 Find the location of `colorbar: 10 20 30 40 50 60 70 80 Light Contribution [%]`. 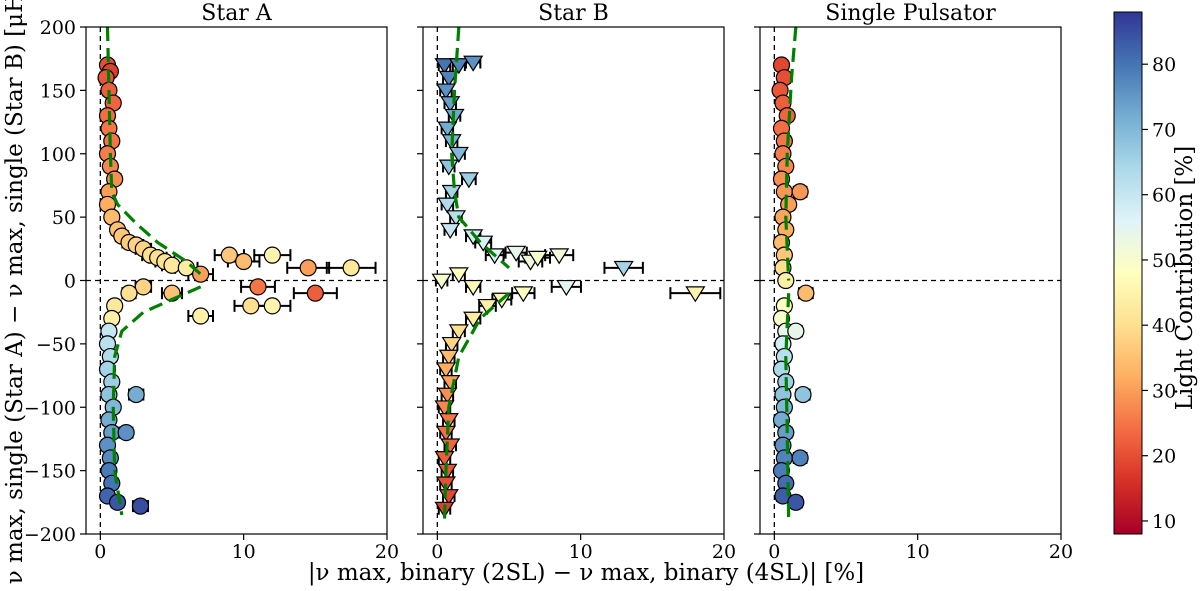

colorbar: 10 20 30 40 50 60 70 80 Light Contribution [%] is located at coordinates (1155, 273).